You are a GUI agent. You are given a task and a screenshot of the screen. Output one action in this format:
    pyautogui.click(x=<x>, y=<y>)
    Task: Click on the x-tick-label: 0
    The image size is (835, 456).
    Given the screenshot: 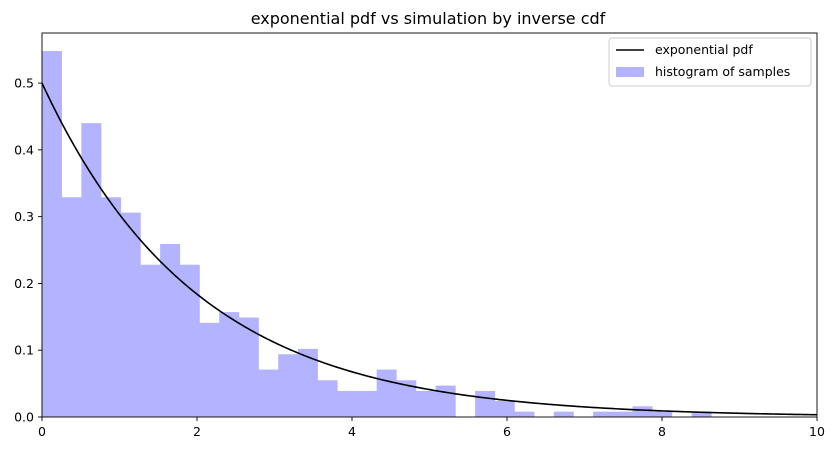 What is the action you would take?
    pyautogui.click(x=42, y=431)
    